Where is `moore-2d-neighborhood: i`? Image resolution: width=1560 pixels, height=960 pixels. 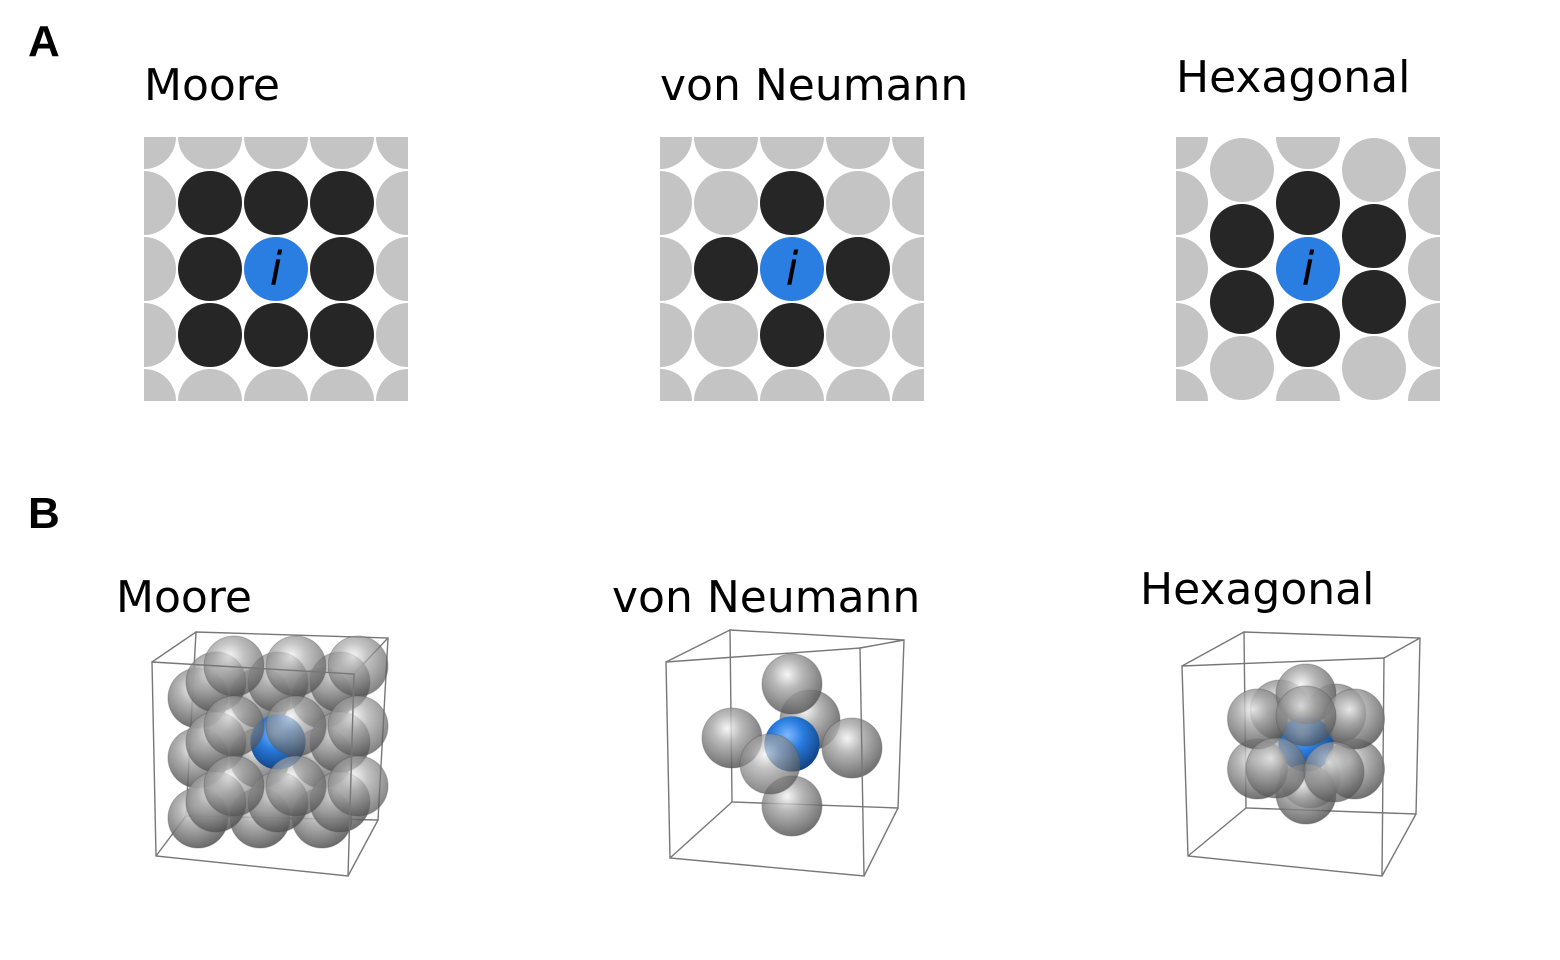
moore-2d-neighborhood: i is located at coordinates (276, 269).